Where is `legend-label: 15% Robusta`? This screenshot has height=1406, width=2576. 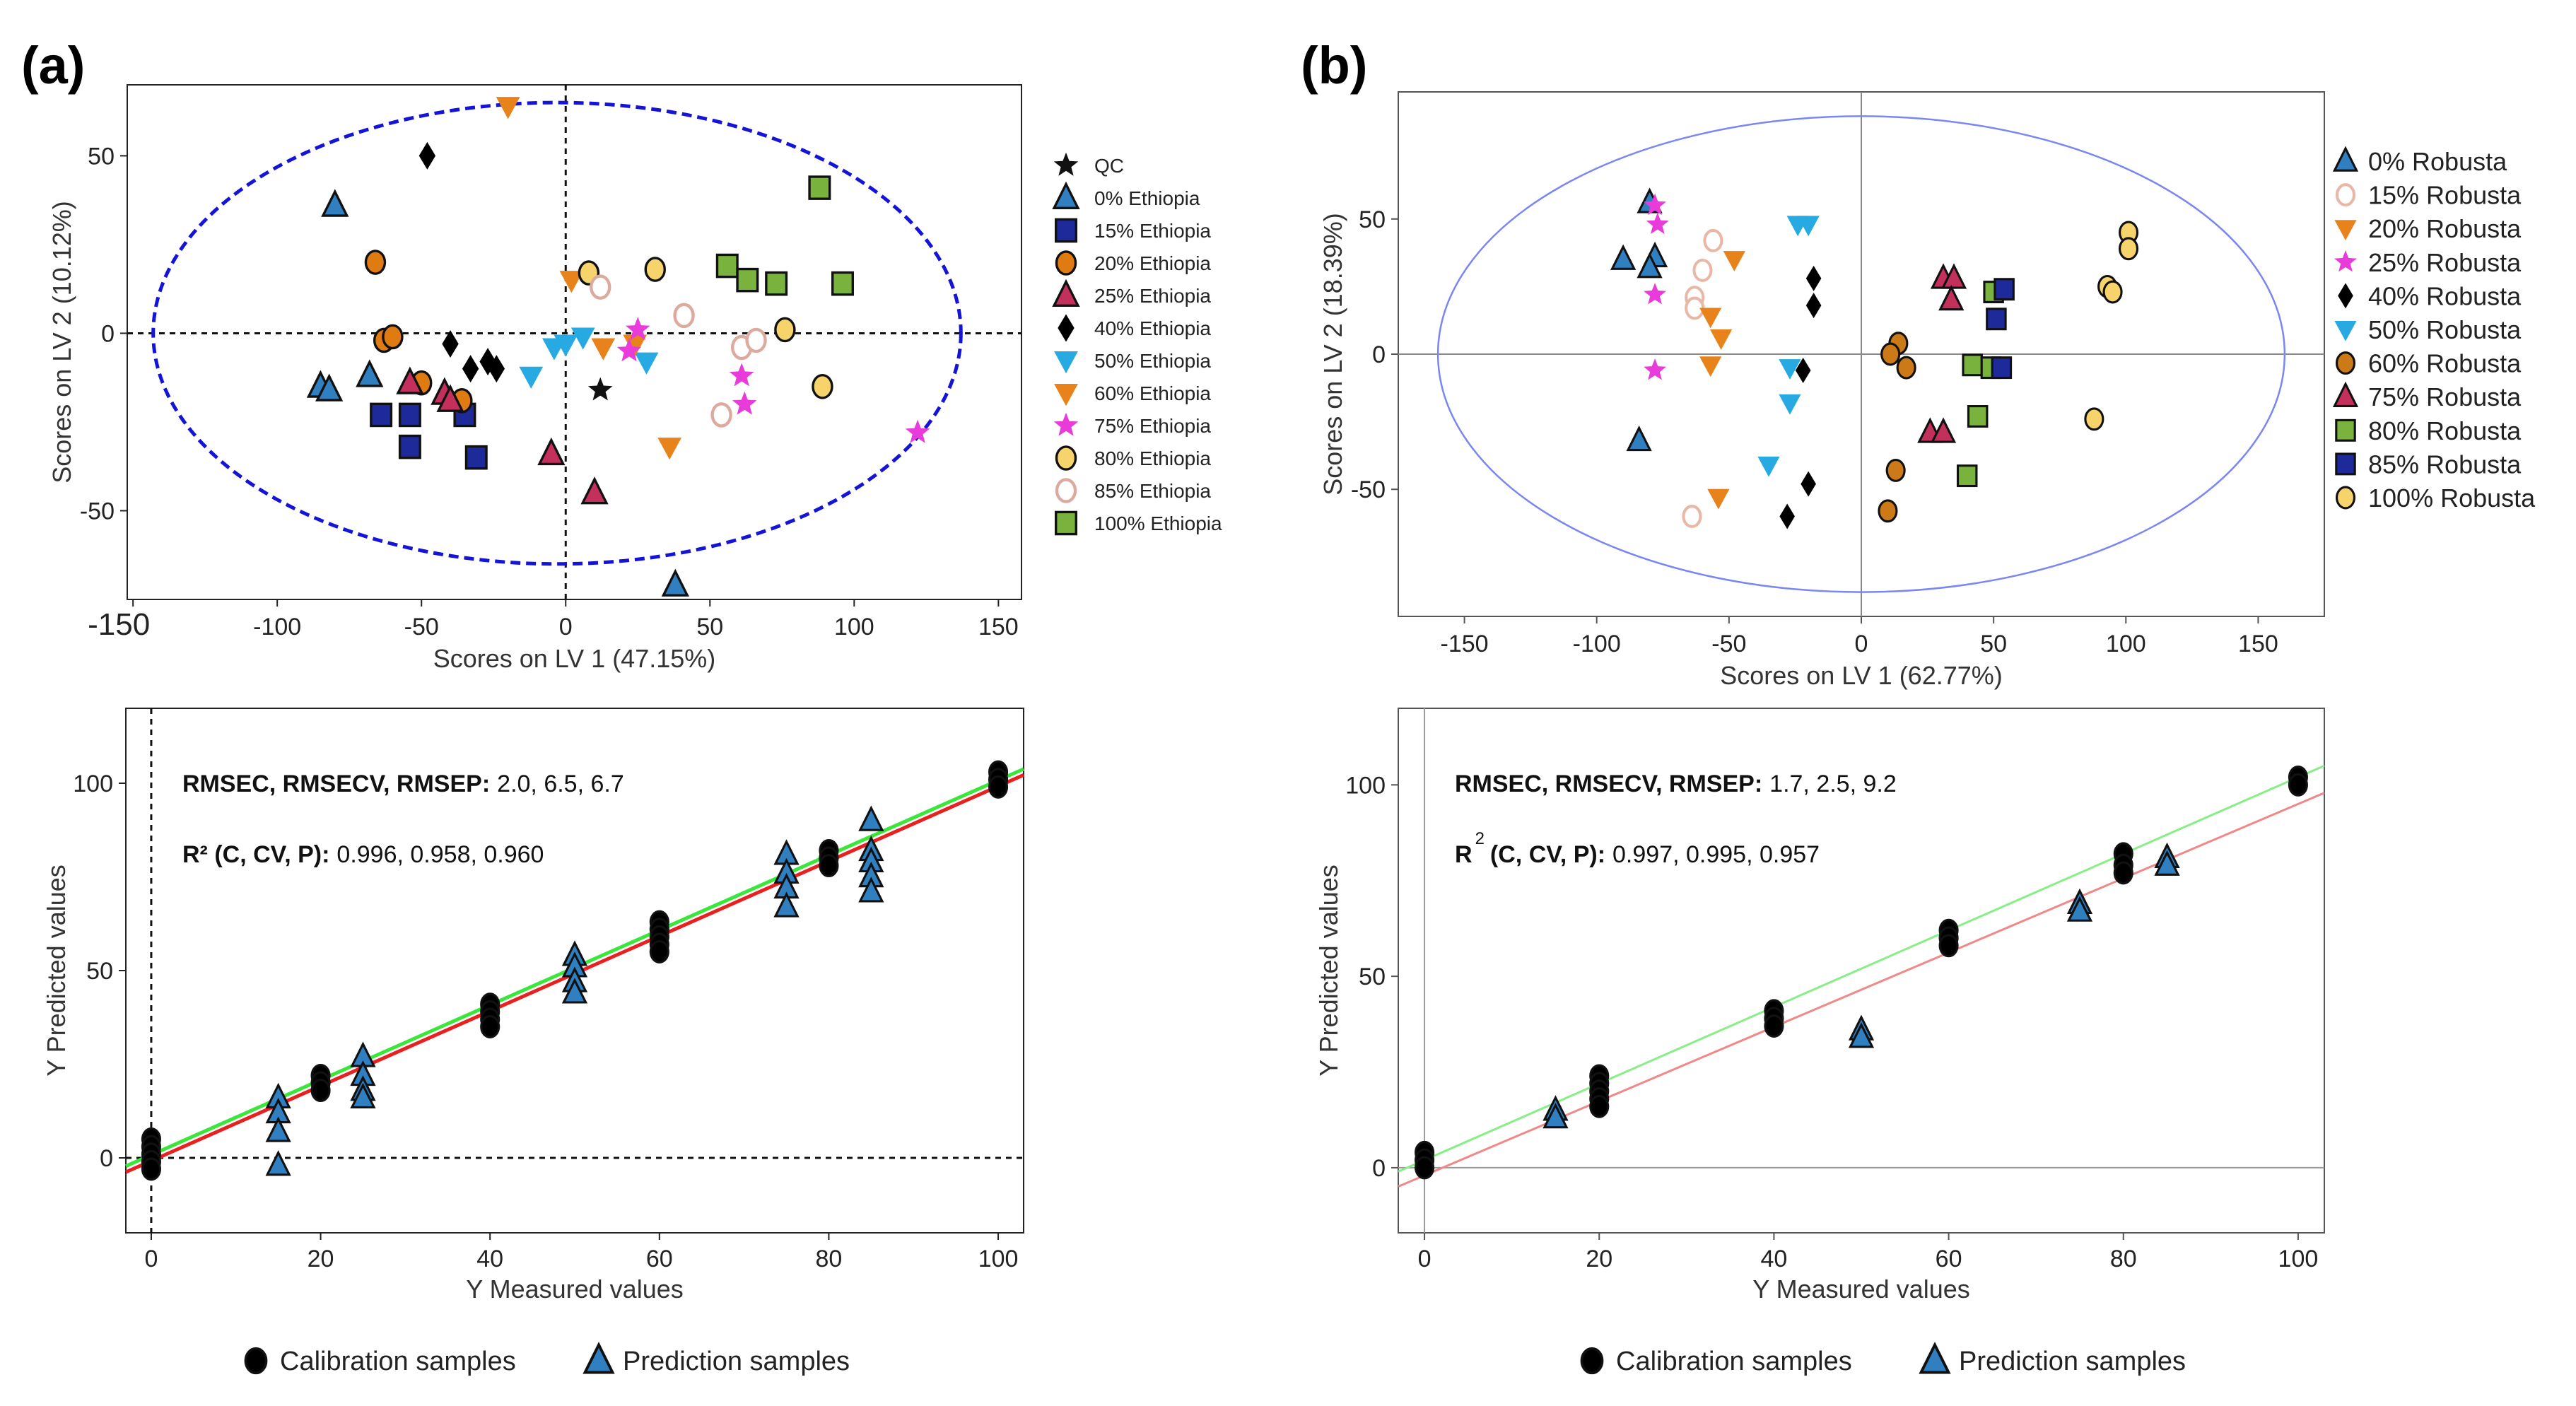 legend-label: 15% Robusta is located at coordinates (2445, 196).